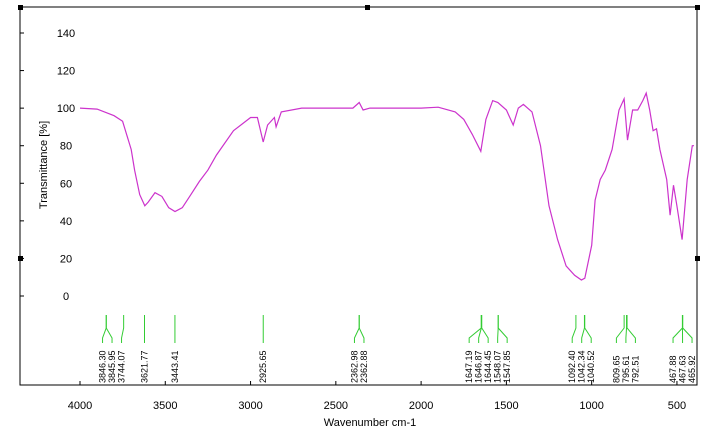 This screenshot has width=717, height=437. Describe the element at coordinates (677, 406) in the screenshot. I see `x-tick-label: 500` at that location.